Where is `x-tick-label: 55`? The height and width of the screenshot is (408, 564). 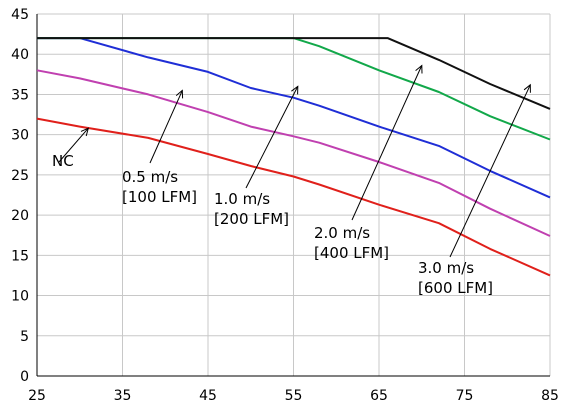 x-tick-label: 55 is located at coordinates (294, 396).